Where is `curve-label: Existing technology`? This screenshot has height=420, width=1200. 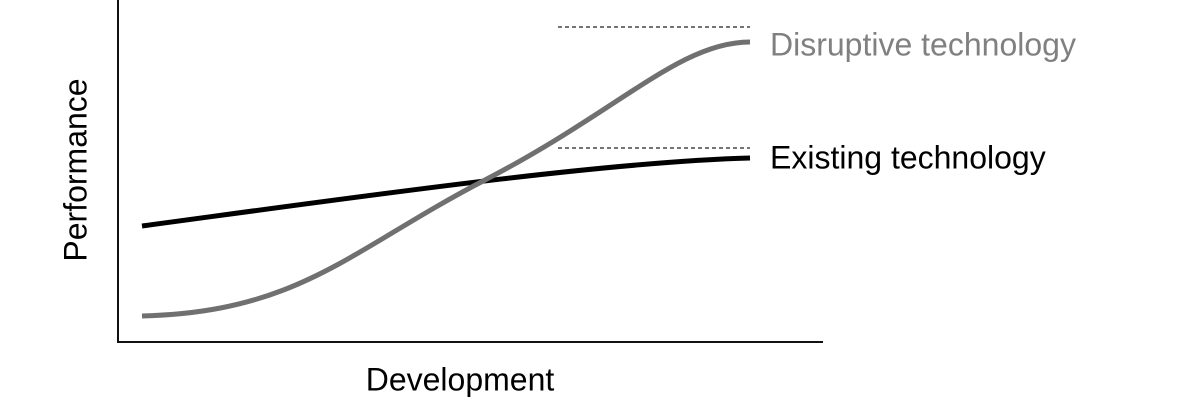
curve-label: Existing technology is located at coordinates (908, 157).